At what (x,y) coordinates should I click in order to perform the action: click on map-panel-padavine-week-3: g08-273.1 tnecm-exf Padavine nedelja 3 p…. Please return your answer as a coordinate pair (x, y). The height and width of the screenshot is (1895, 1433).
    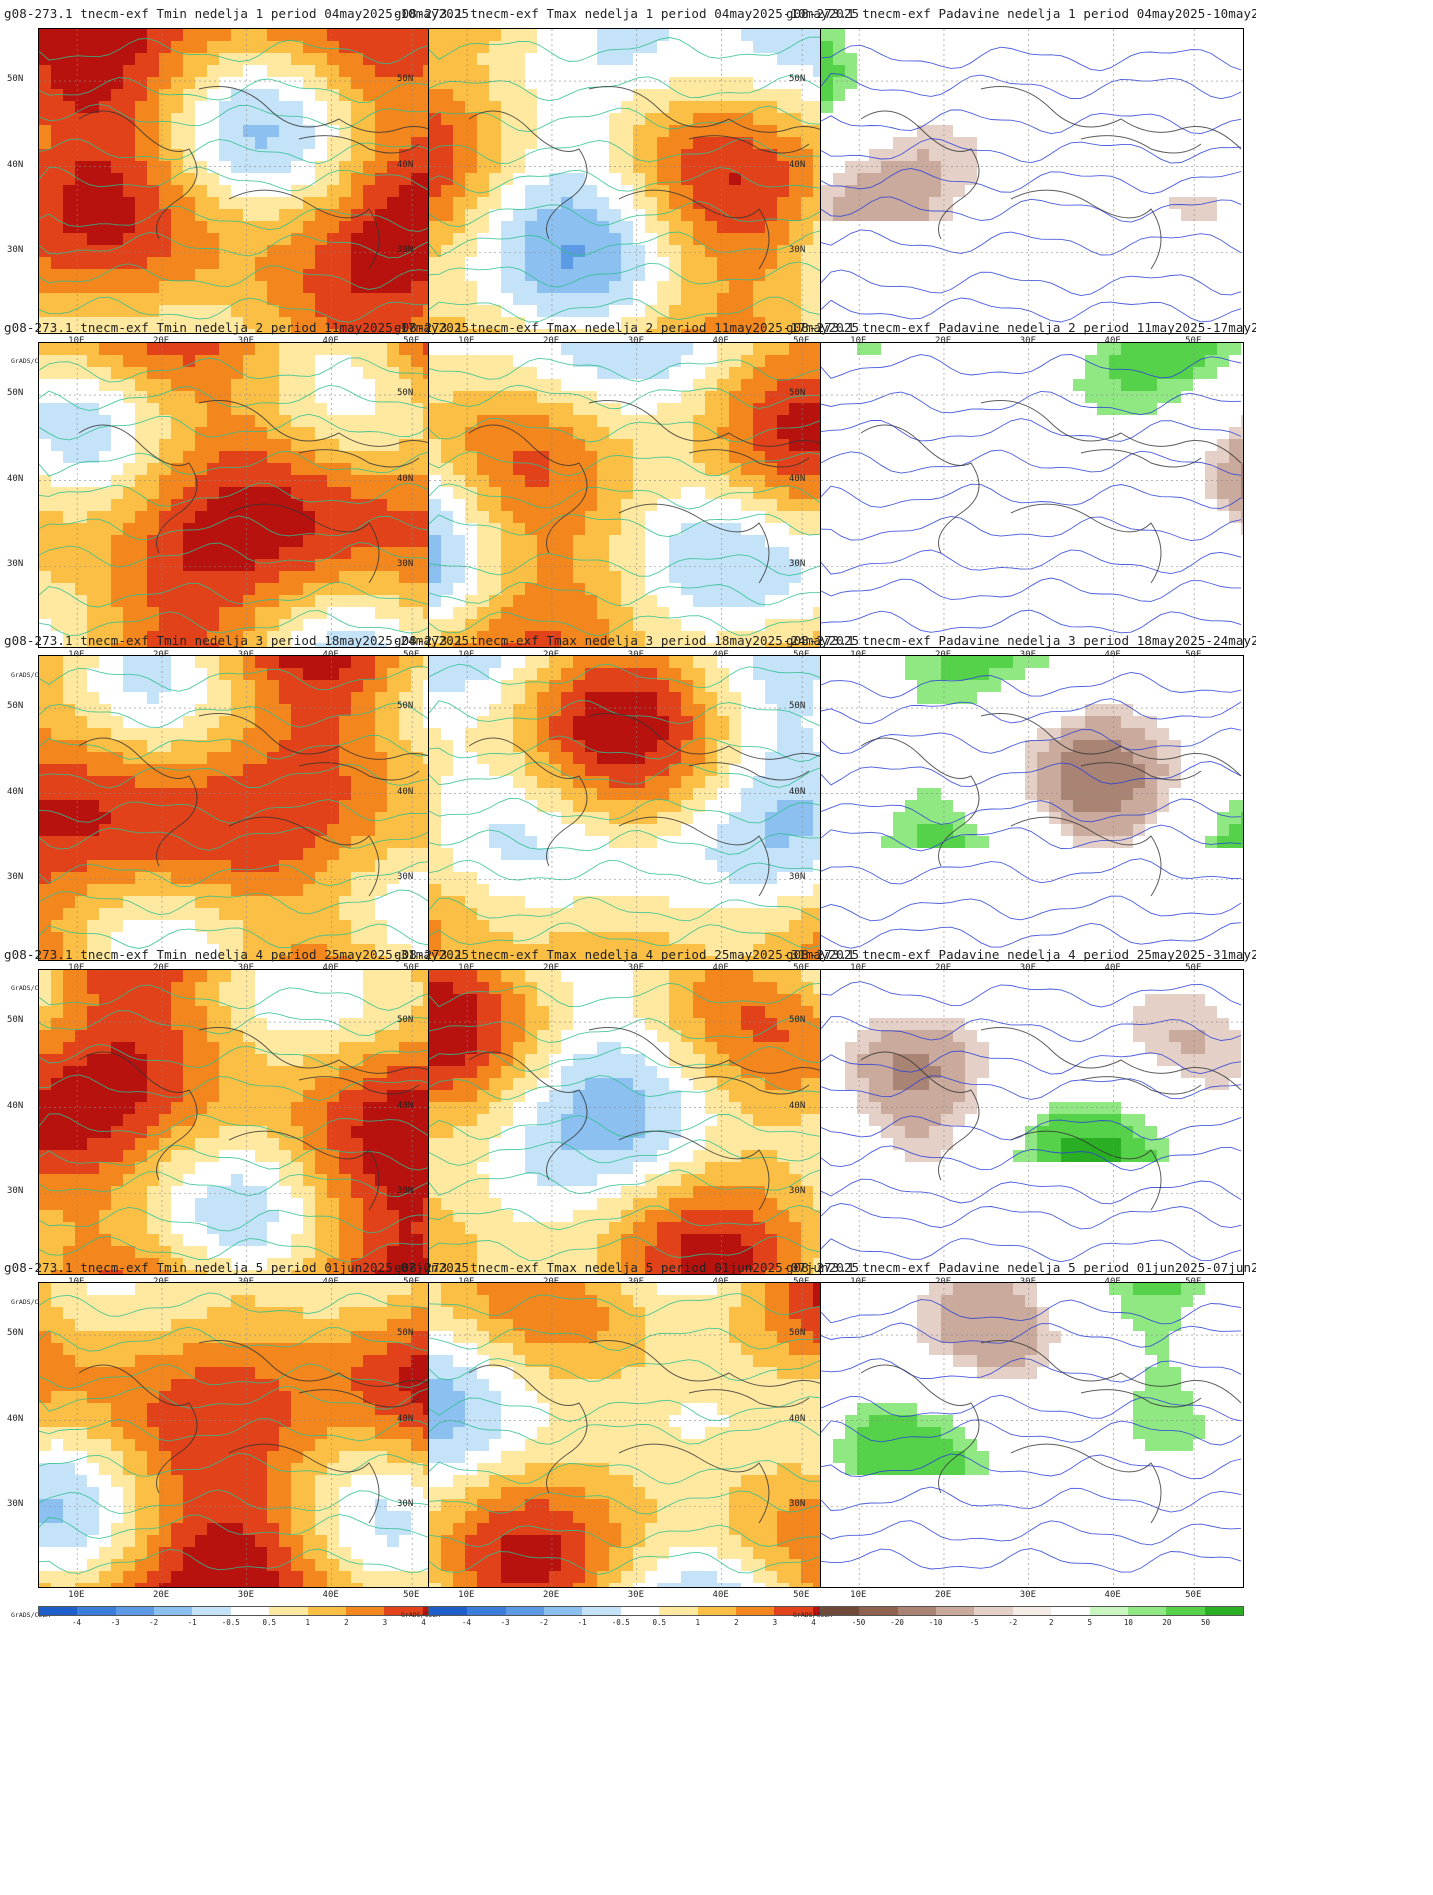
    Looking at the image, I should click on (1021, 816).